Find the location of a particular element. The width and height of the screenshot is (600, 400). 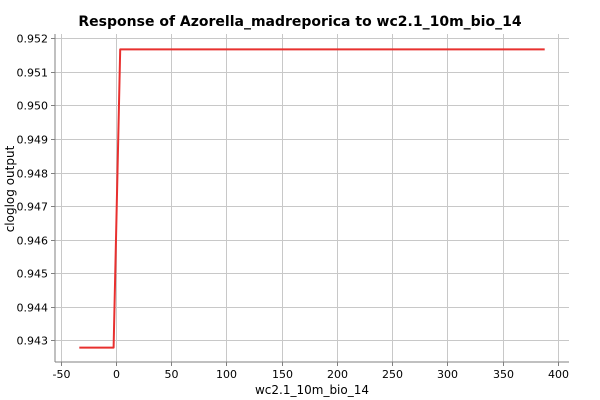

x-tick-label: -50 is located at coordinates (62, 374).